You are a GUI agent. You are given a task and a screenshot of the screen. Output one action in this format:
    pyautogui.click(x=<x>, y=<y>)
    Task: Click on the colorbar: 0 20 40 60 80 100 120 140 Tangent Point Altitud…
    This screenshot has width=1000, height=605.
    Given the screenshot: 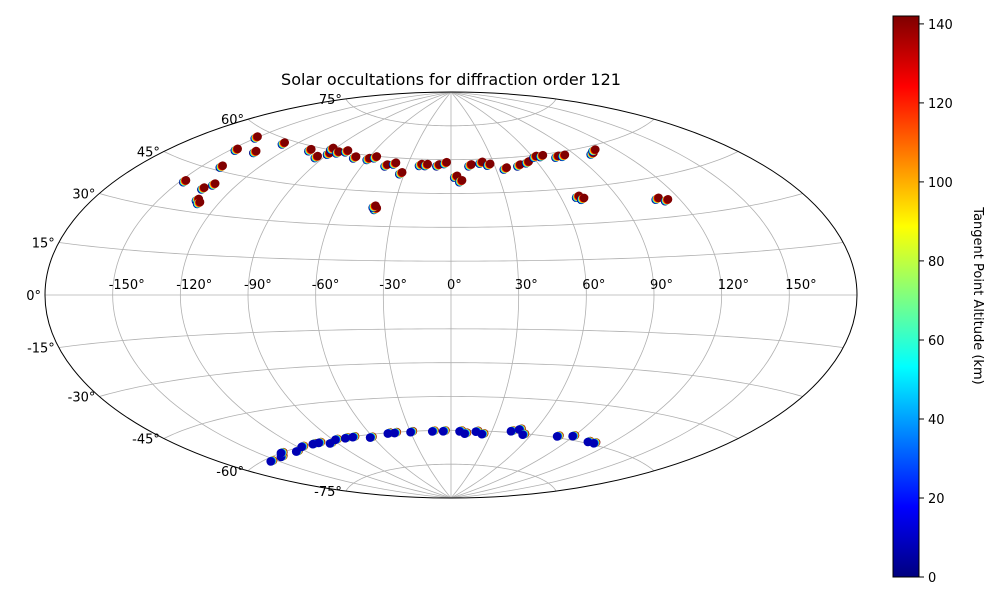 What is the action you would take?
    pyautogui.click(x=938, y=300)
    